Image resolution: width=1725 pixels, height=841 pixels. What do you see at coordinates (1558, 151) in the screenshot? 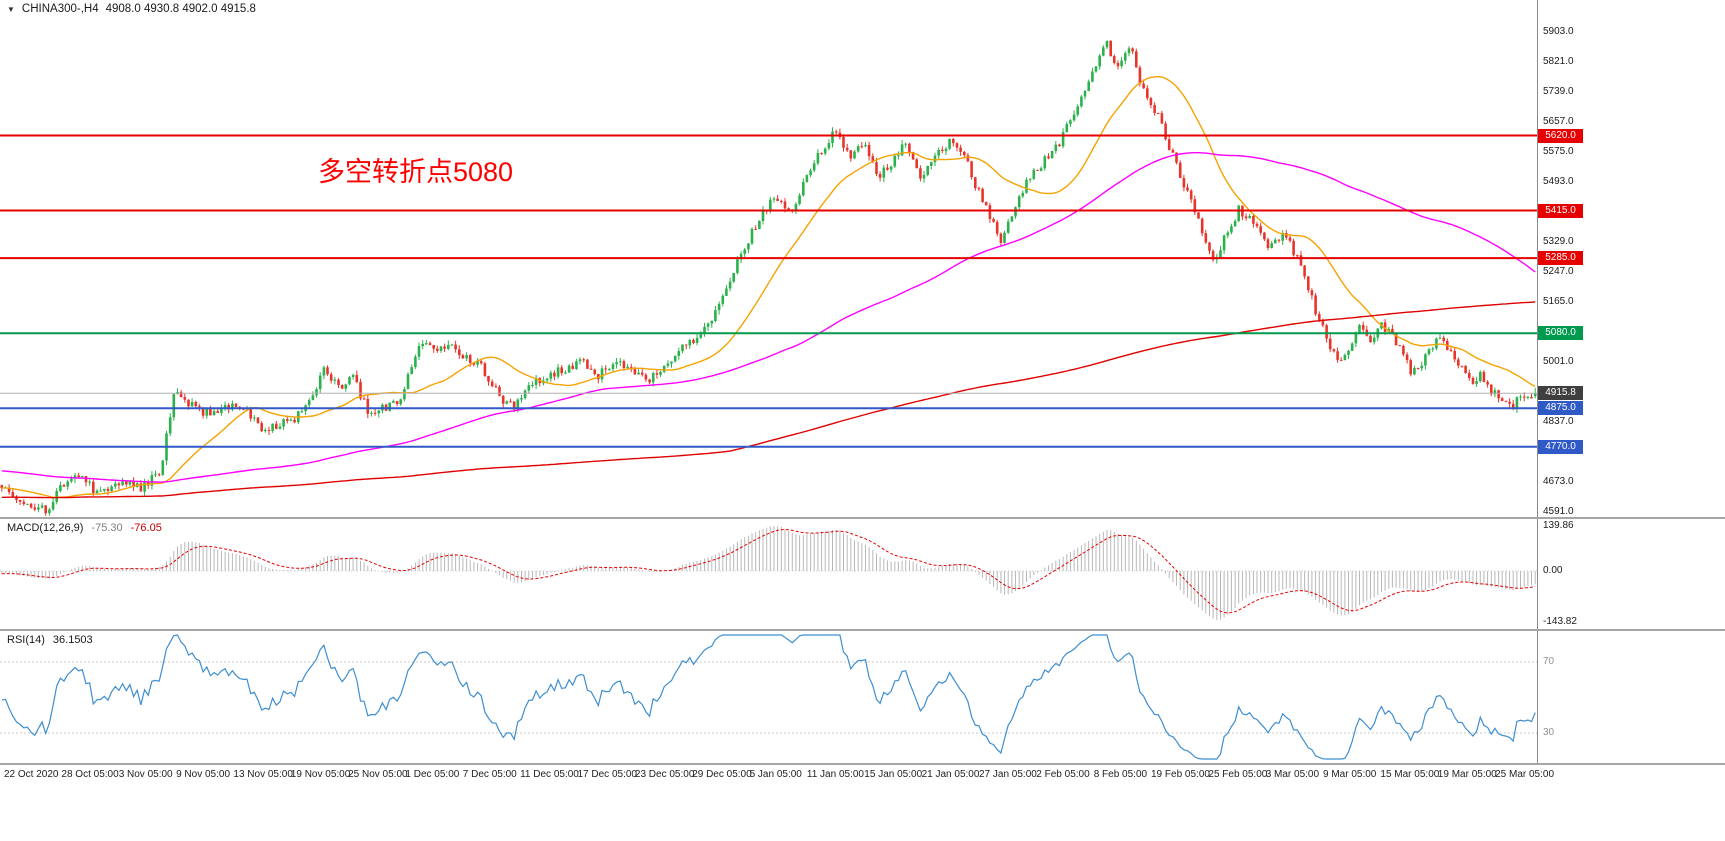
I see `price-axis-label: 5575.0` at bounding box center [1558, 151].